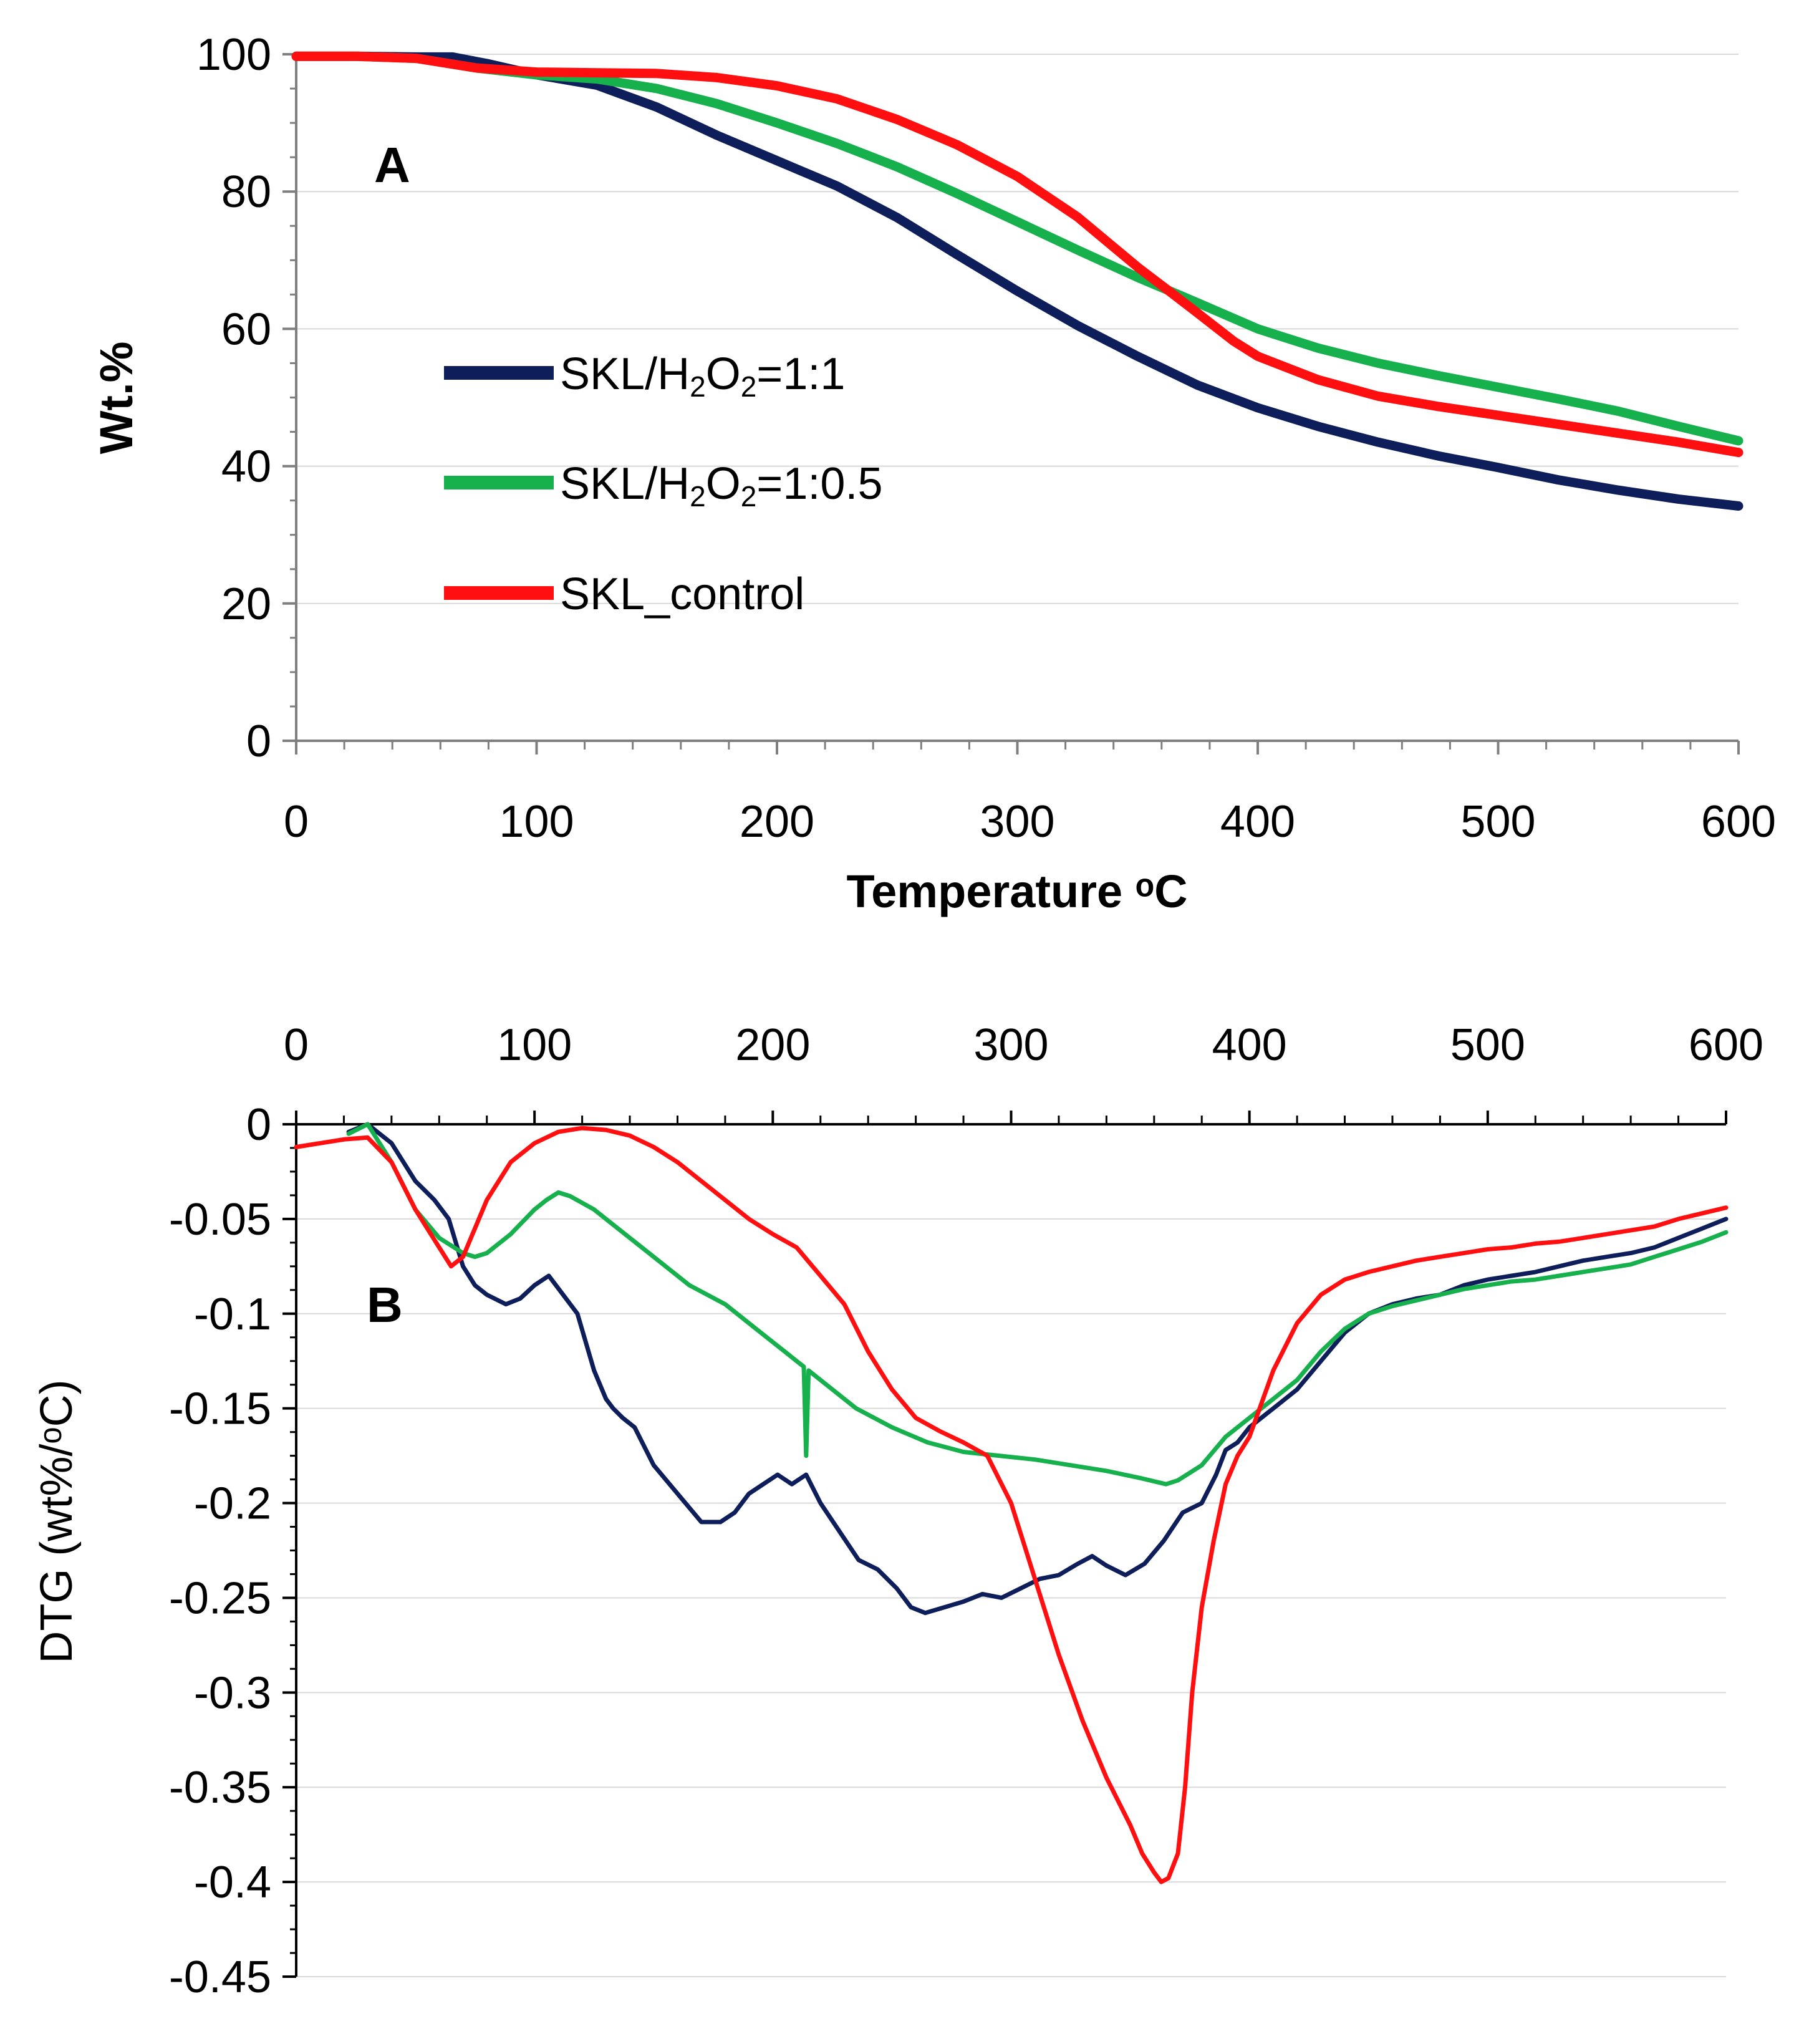 The image size is (1799, 2044). What do you see at coordinates (1017, 891) in the screenshot?
I see `panel-a-x-axis-title: Temperature ᵒC` at bounding box center [1017, 891].